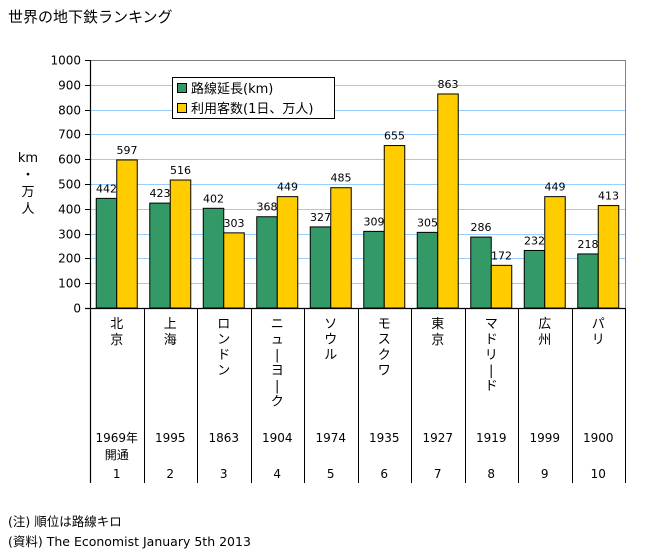  Describe the element at coordinates (481, 227) in the screenshot. I see `data-label: 286` at that location.